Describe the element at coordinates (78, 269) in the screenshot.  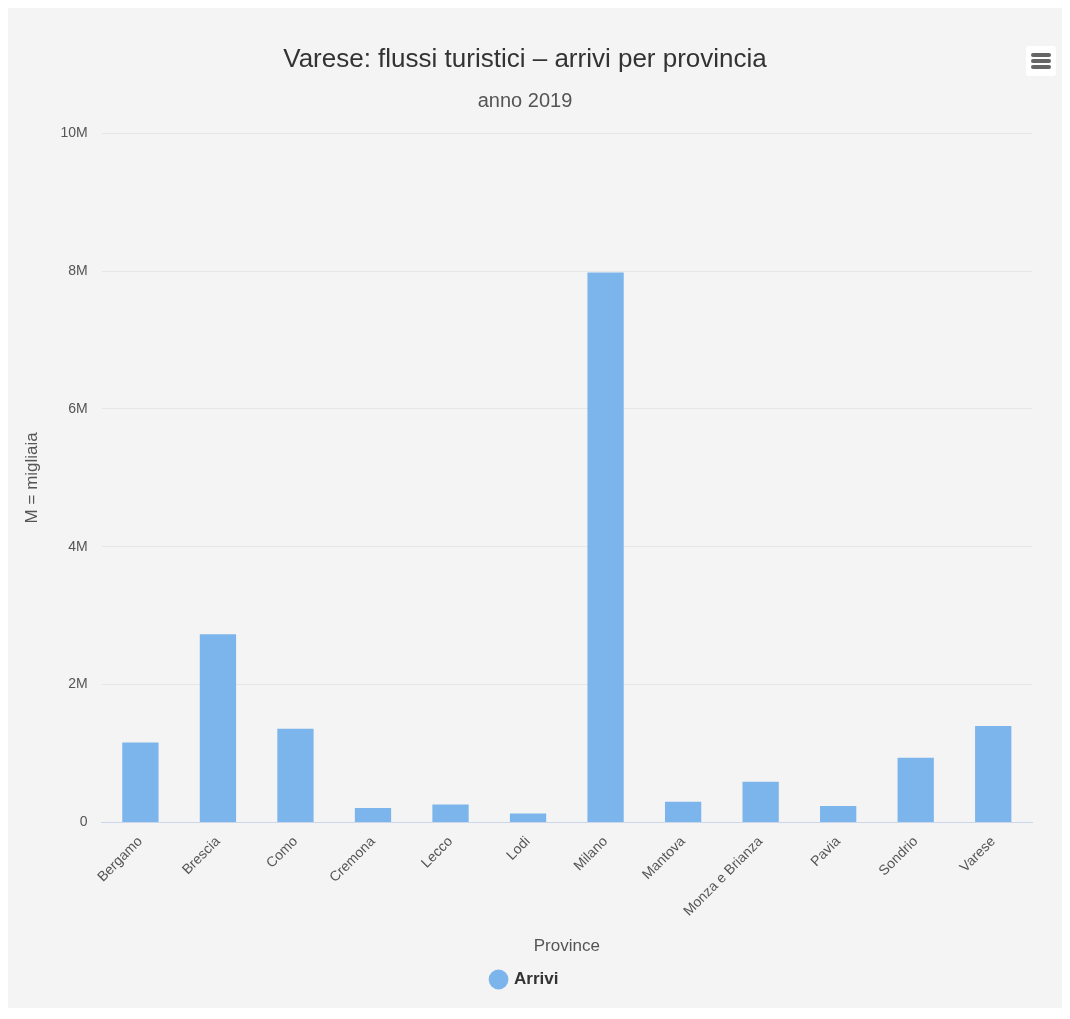
I see `y-tick-label: 8M` at that location.